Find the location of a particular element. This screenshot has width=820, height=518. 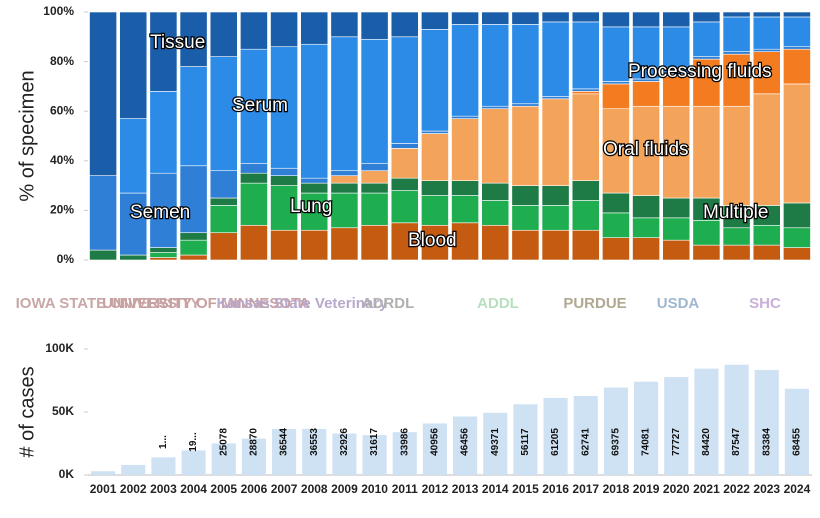

y-tick-label: 40% is located at coordinates (62, 160).